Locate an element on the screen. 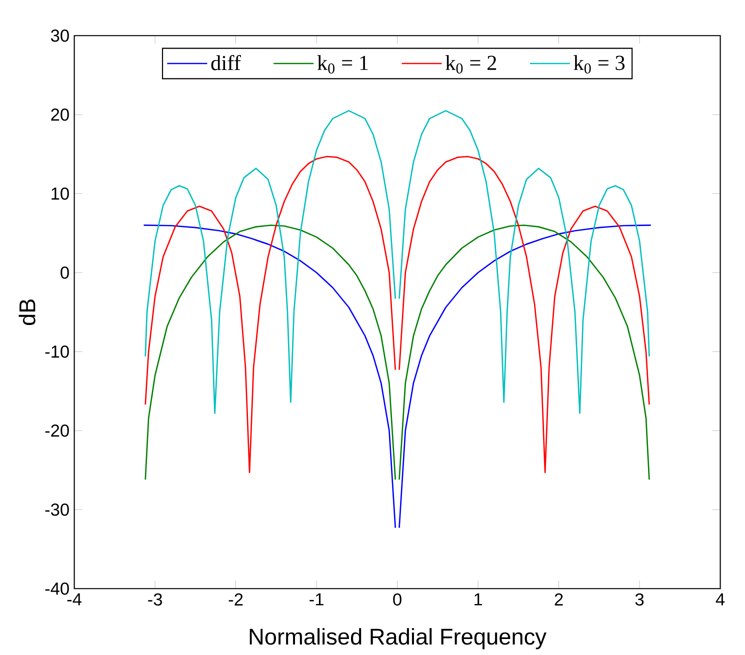  x-tick-label: 3 is located at coordinates (639, 599).